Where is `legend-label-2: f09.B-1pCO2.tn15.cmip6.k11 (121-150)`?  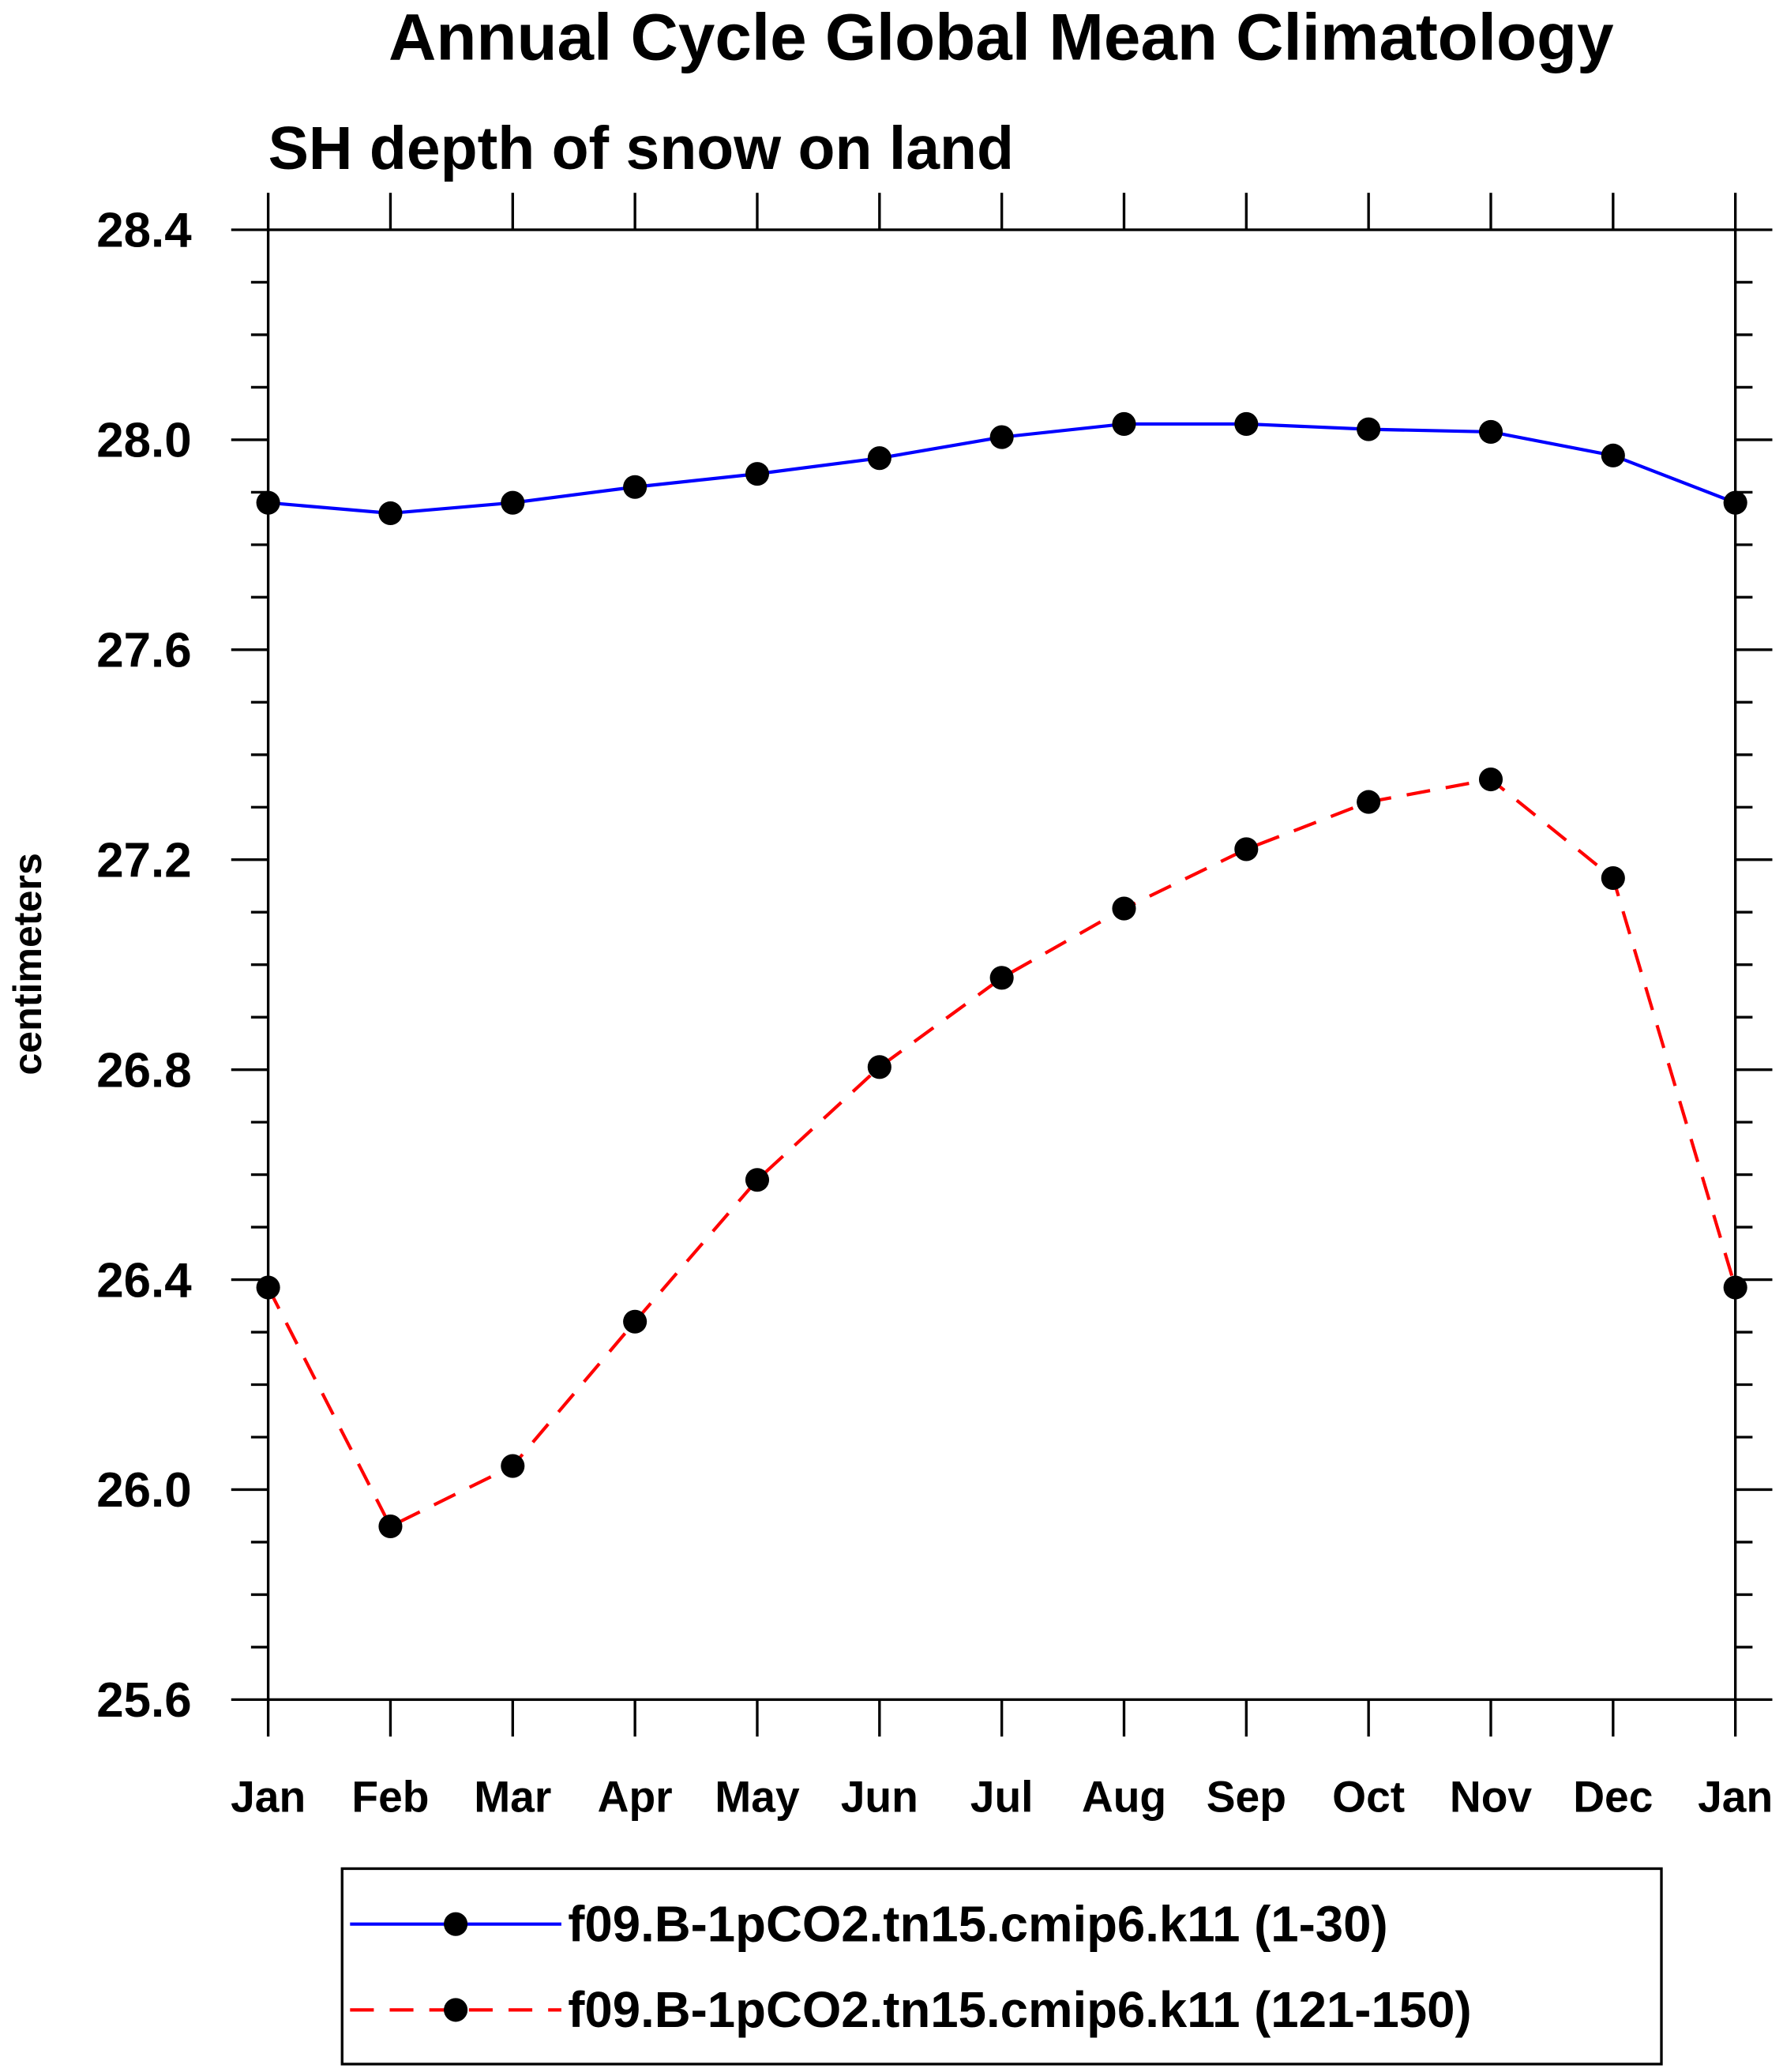
legend-label-2: f09.B-1pCO2.tn15.cmip6.k11 (121-150) is located at coordinates (1019, 2010).